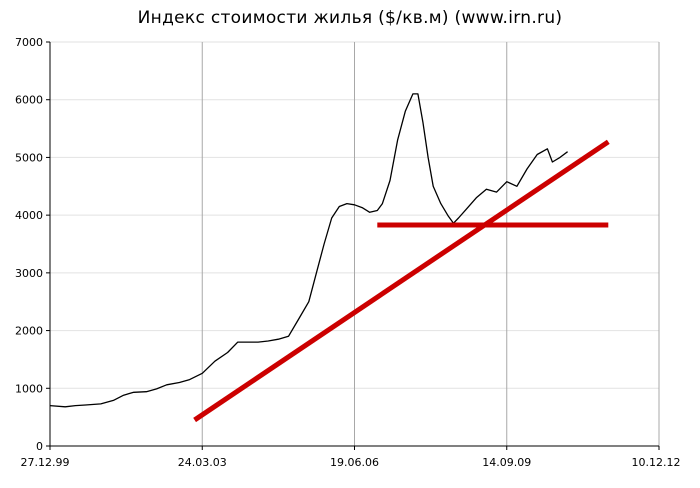  Describe the element at coordinates (202, 462) in the screenshot. I see `x-tick-label-1: 24.03.03` at that location.